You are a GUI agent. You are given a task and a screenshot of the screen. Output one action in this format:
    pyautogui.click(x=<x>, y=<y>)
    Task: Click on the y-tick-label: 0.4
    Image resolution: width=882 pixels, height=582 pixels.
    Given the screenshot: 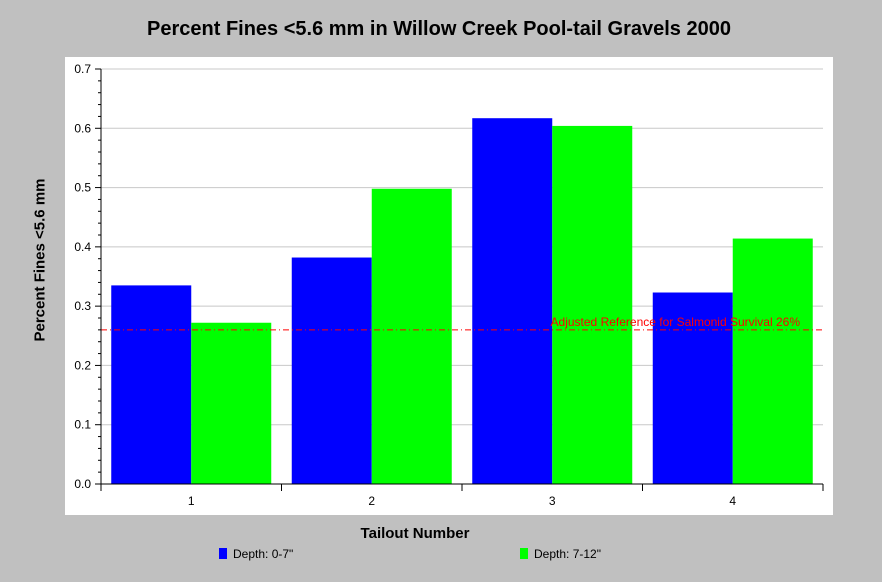 What is the action you would take?
    pyautogui.click(x=82, y=247)
    